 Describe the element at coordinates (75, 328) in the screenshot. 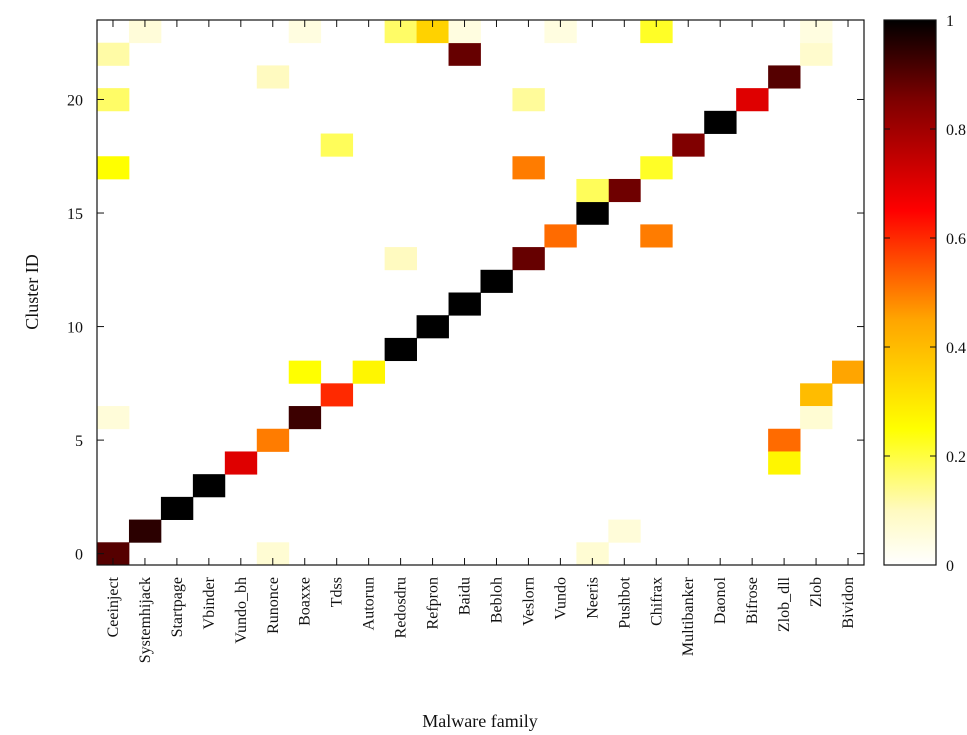

I see `y-tick-label: 10` at that location.